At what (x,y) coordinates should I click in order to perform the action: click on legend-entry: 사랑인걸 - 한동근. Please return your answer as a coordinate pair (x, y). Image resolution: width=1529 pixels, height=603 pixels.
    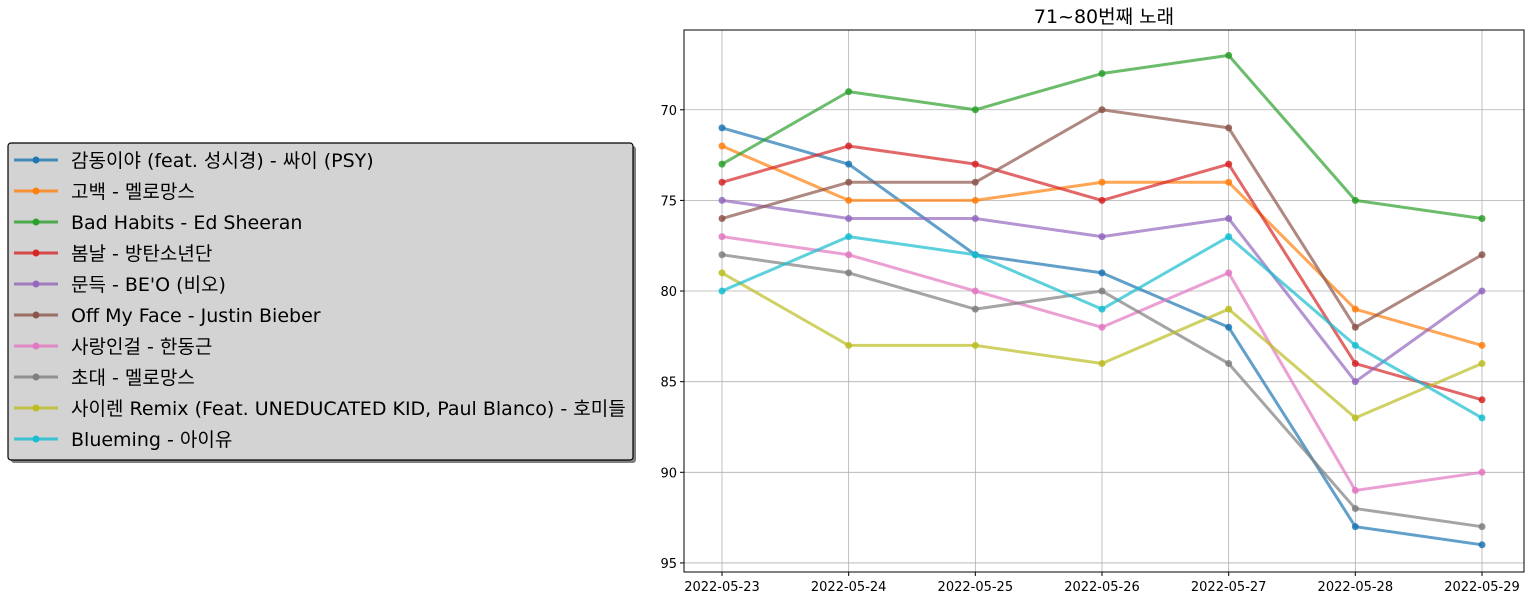
    Looking at the image, I should click on (113, 347).